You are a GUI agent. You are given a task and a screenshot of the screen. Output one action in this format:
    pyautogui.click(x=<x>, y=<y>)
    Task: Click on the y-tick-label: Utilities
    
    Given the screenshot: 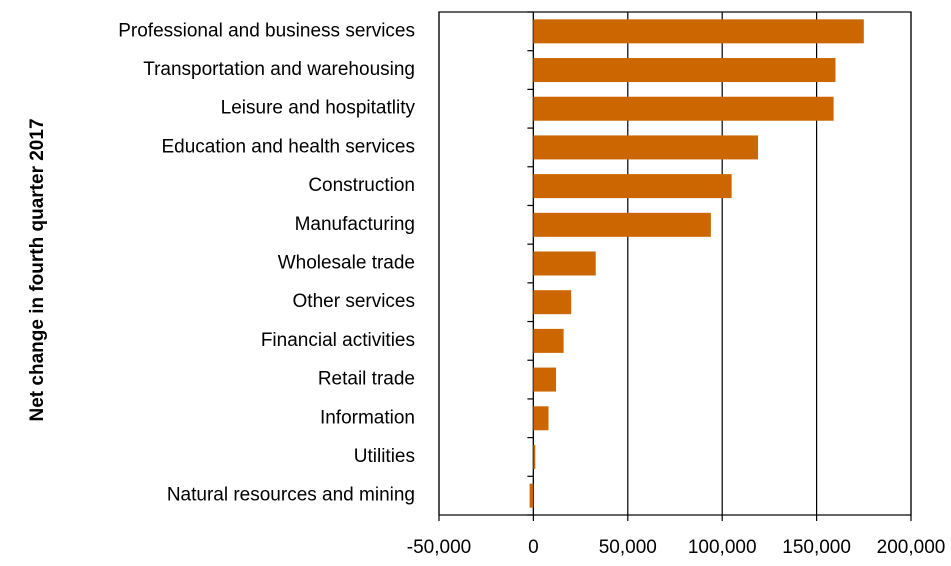 What is the action you would take?
    pyautogui.click(x=384, y=456)
    